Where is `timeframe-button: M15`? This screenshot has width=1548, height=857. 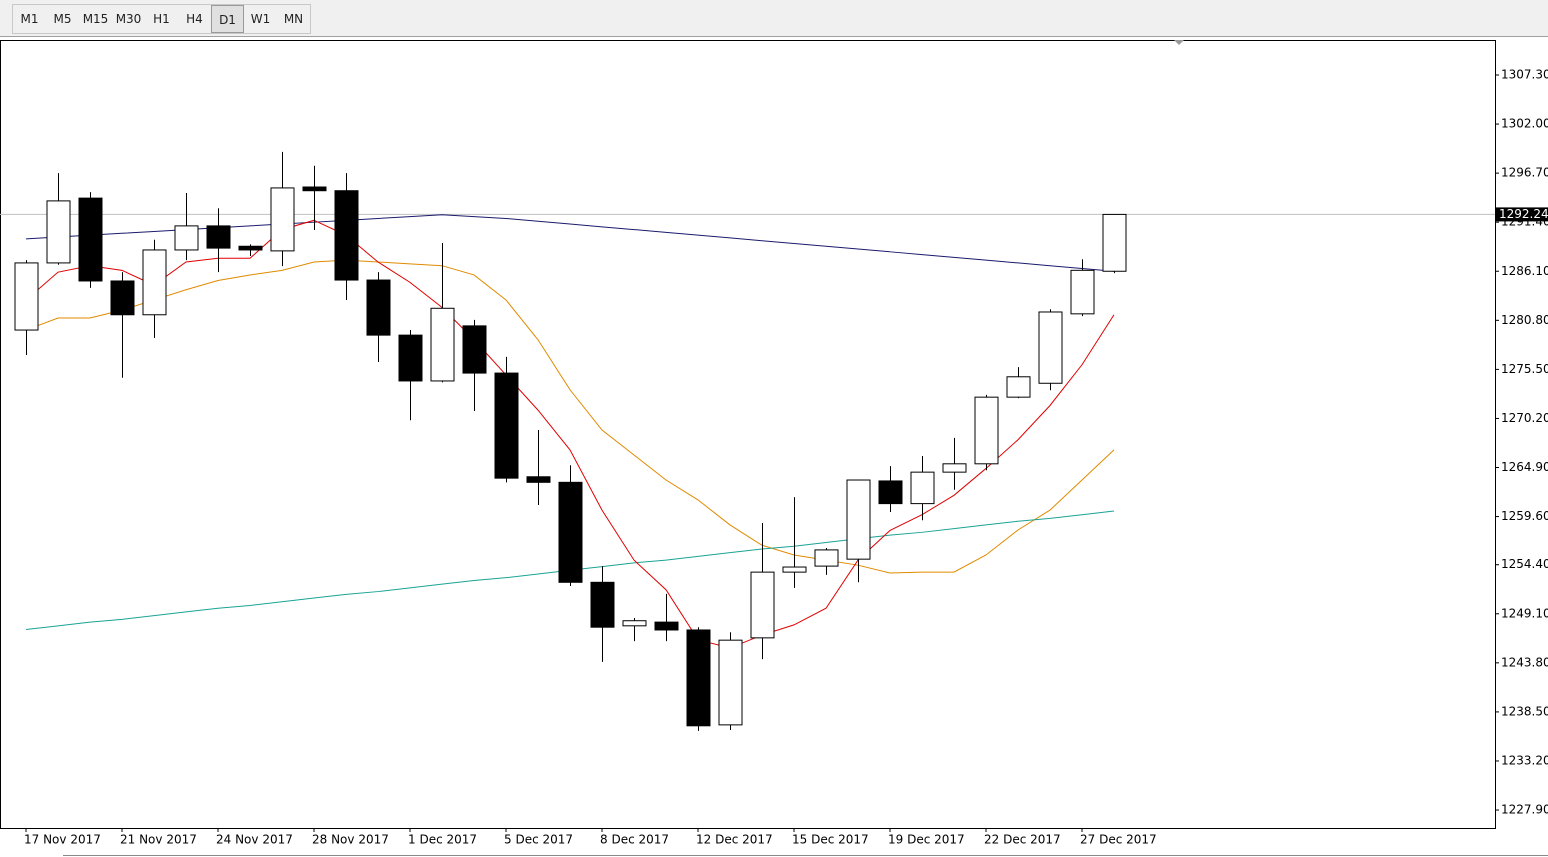 timeframe-button: M15 is located at coordinates (95, 19).